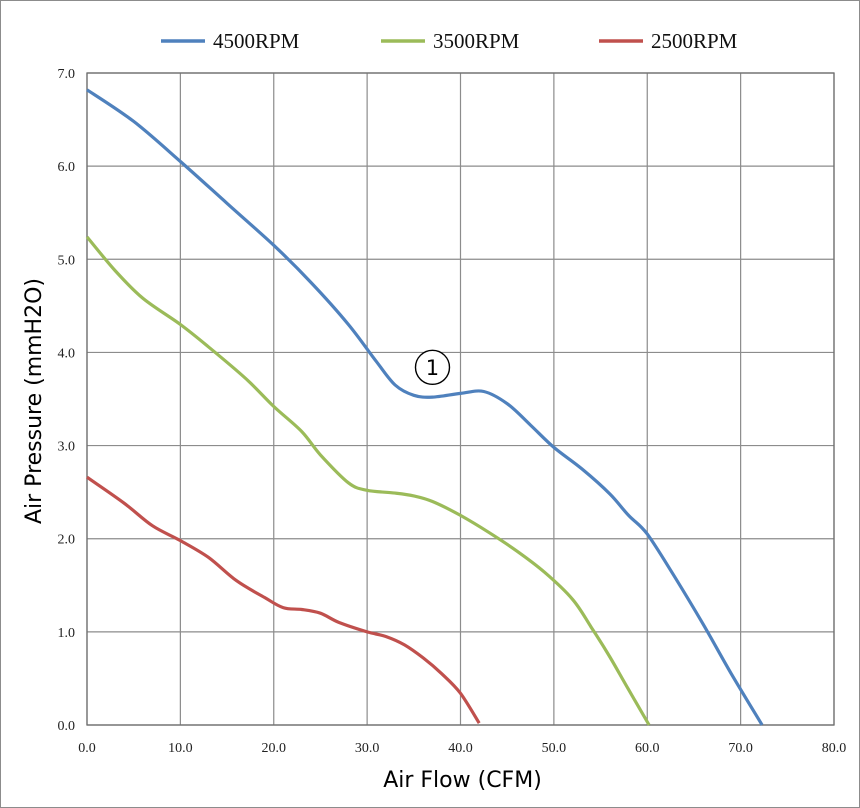  Describe the element at coordinates (67, 400) in the screenshot. I see `y-tick-labels: 0.0 1.0 2.0 3.0 4.0 5.0 6.0 7.0` at that location.